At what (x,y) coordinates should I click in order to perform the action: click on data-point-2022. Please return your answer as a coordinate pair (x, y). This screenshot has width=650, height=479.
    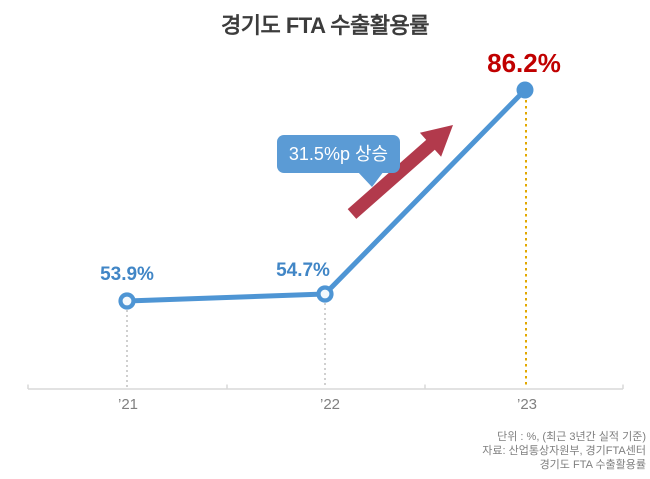
    Looking at the image, I should click on (325, 294).